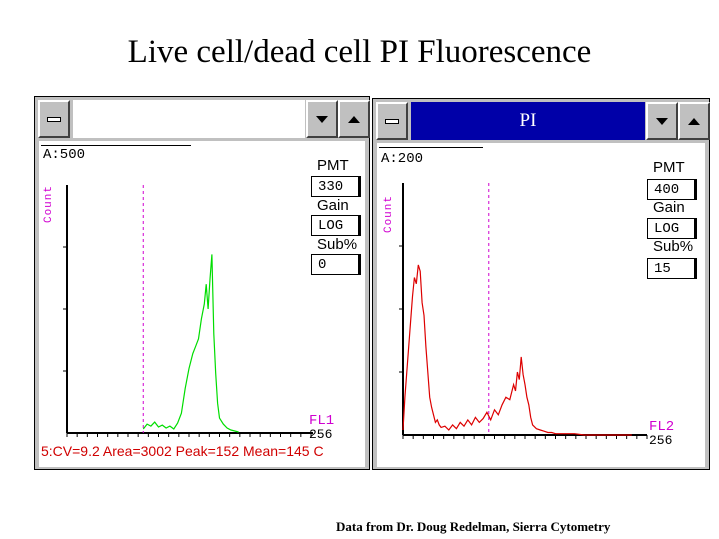  What do you see at coordinates (189, 119) in the screenshot?
I see `window-caption-fl1` at bounding box center [189, 119].